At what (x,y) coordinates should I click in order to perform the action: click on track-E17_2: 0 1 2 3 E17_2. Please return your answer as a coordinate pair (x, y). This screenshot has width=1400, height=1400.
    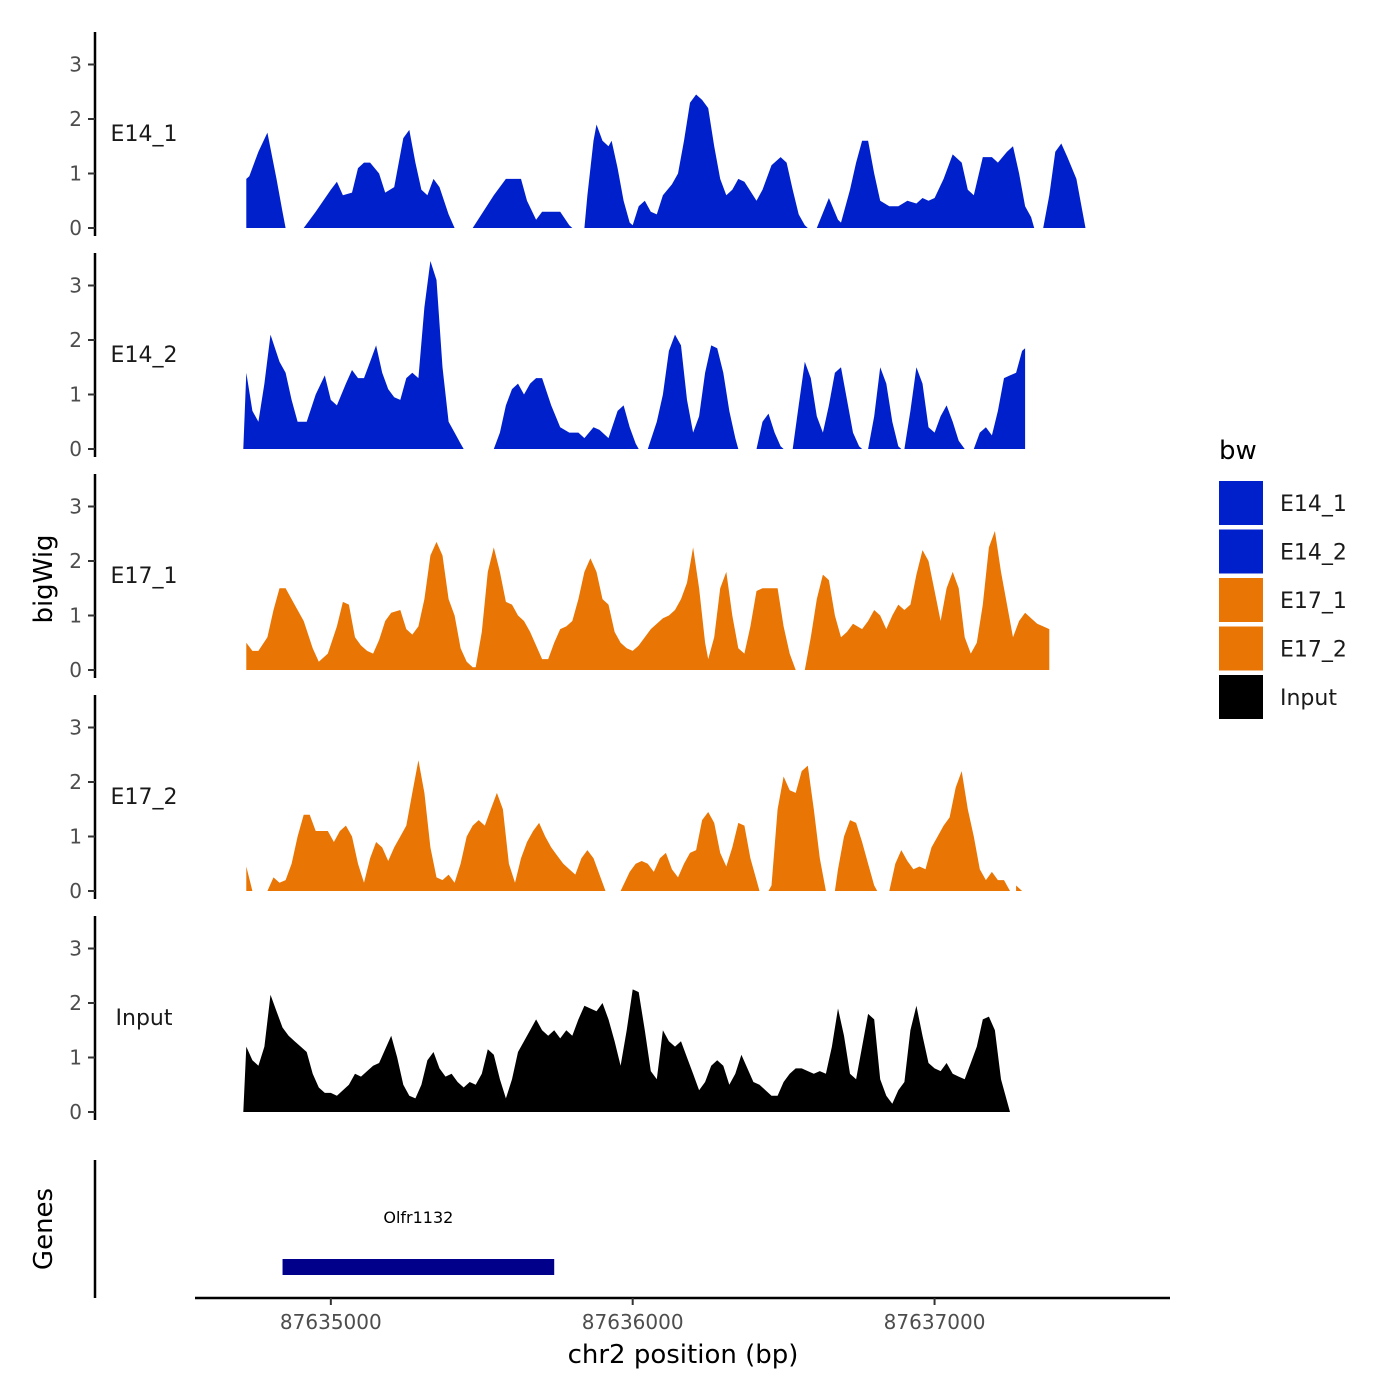
    Looking at the image, I should click on (546, 799).